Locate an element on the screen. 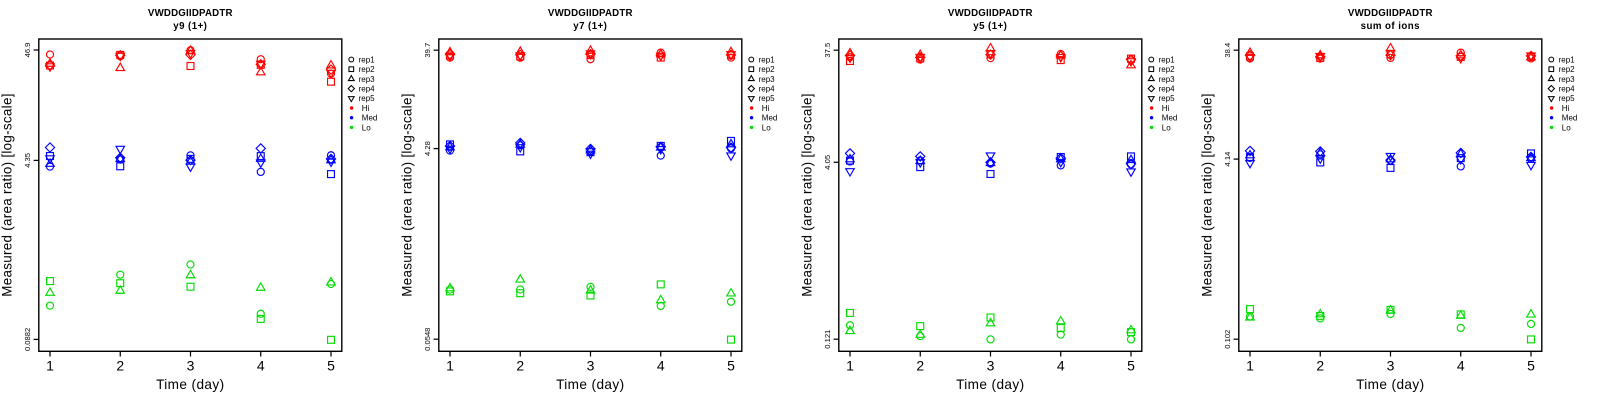 The image size is (1600, 400). svg-text: y9 (1+) is located at coordinates (190, 26).